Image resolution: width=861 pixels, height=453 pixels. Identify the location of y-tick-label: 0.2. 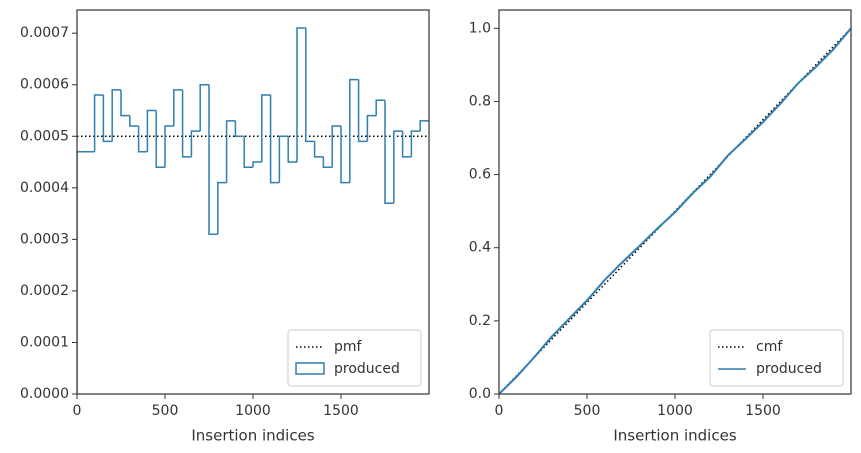
(480, 321).